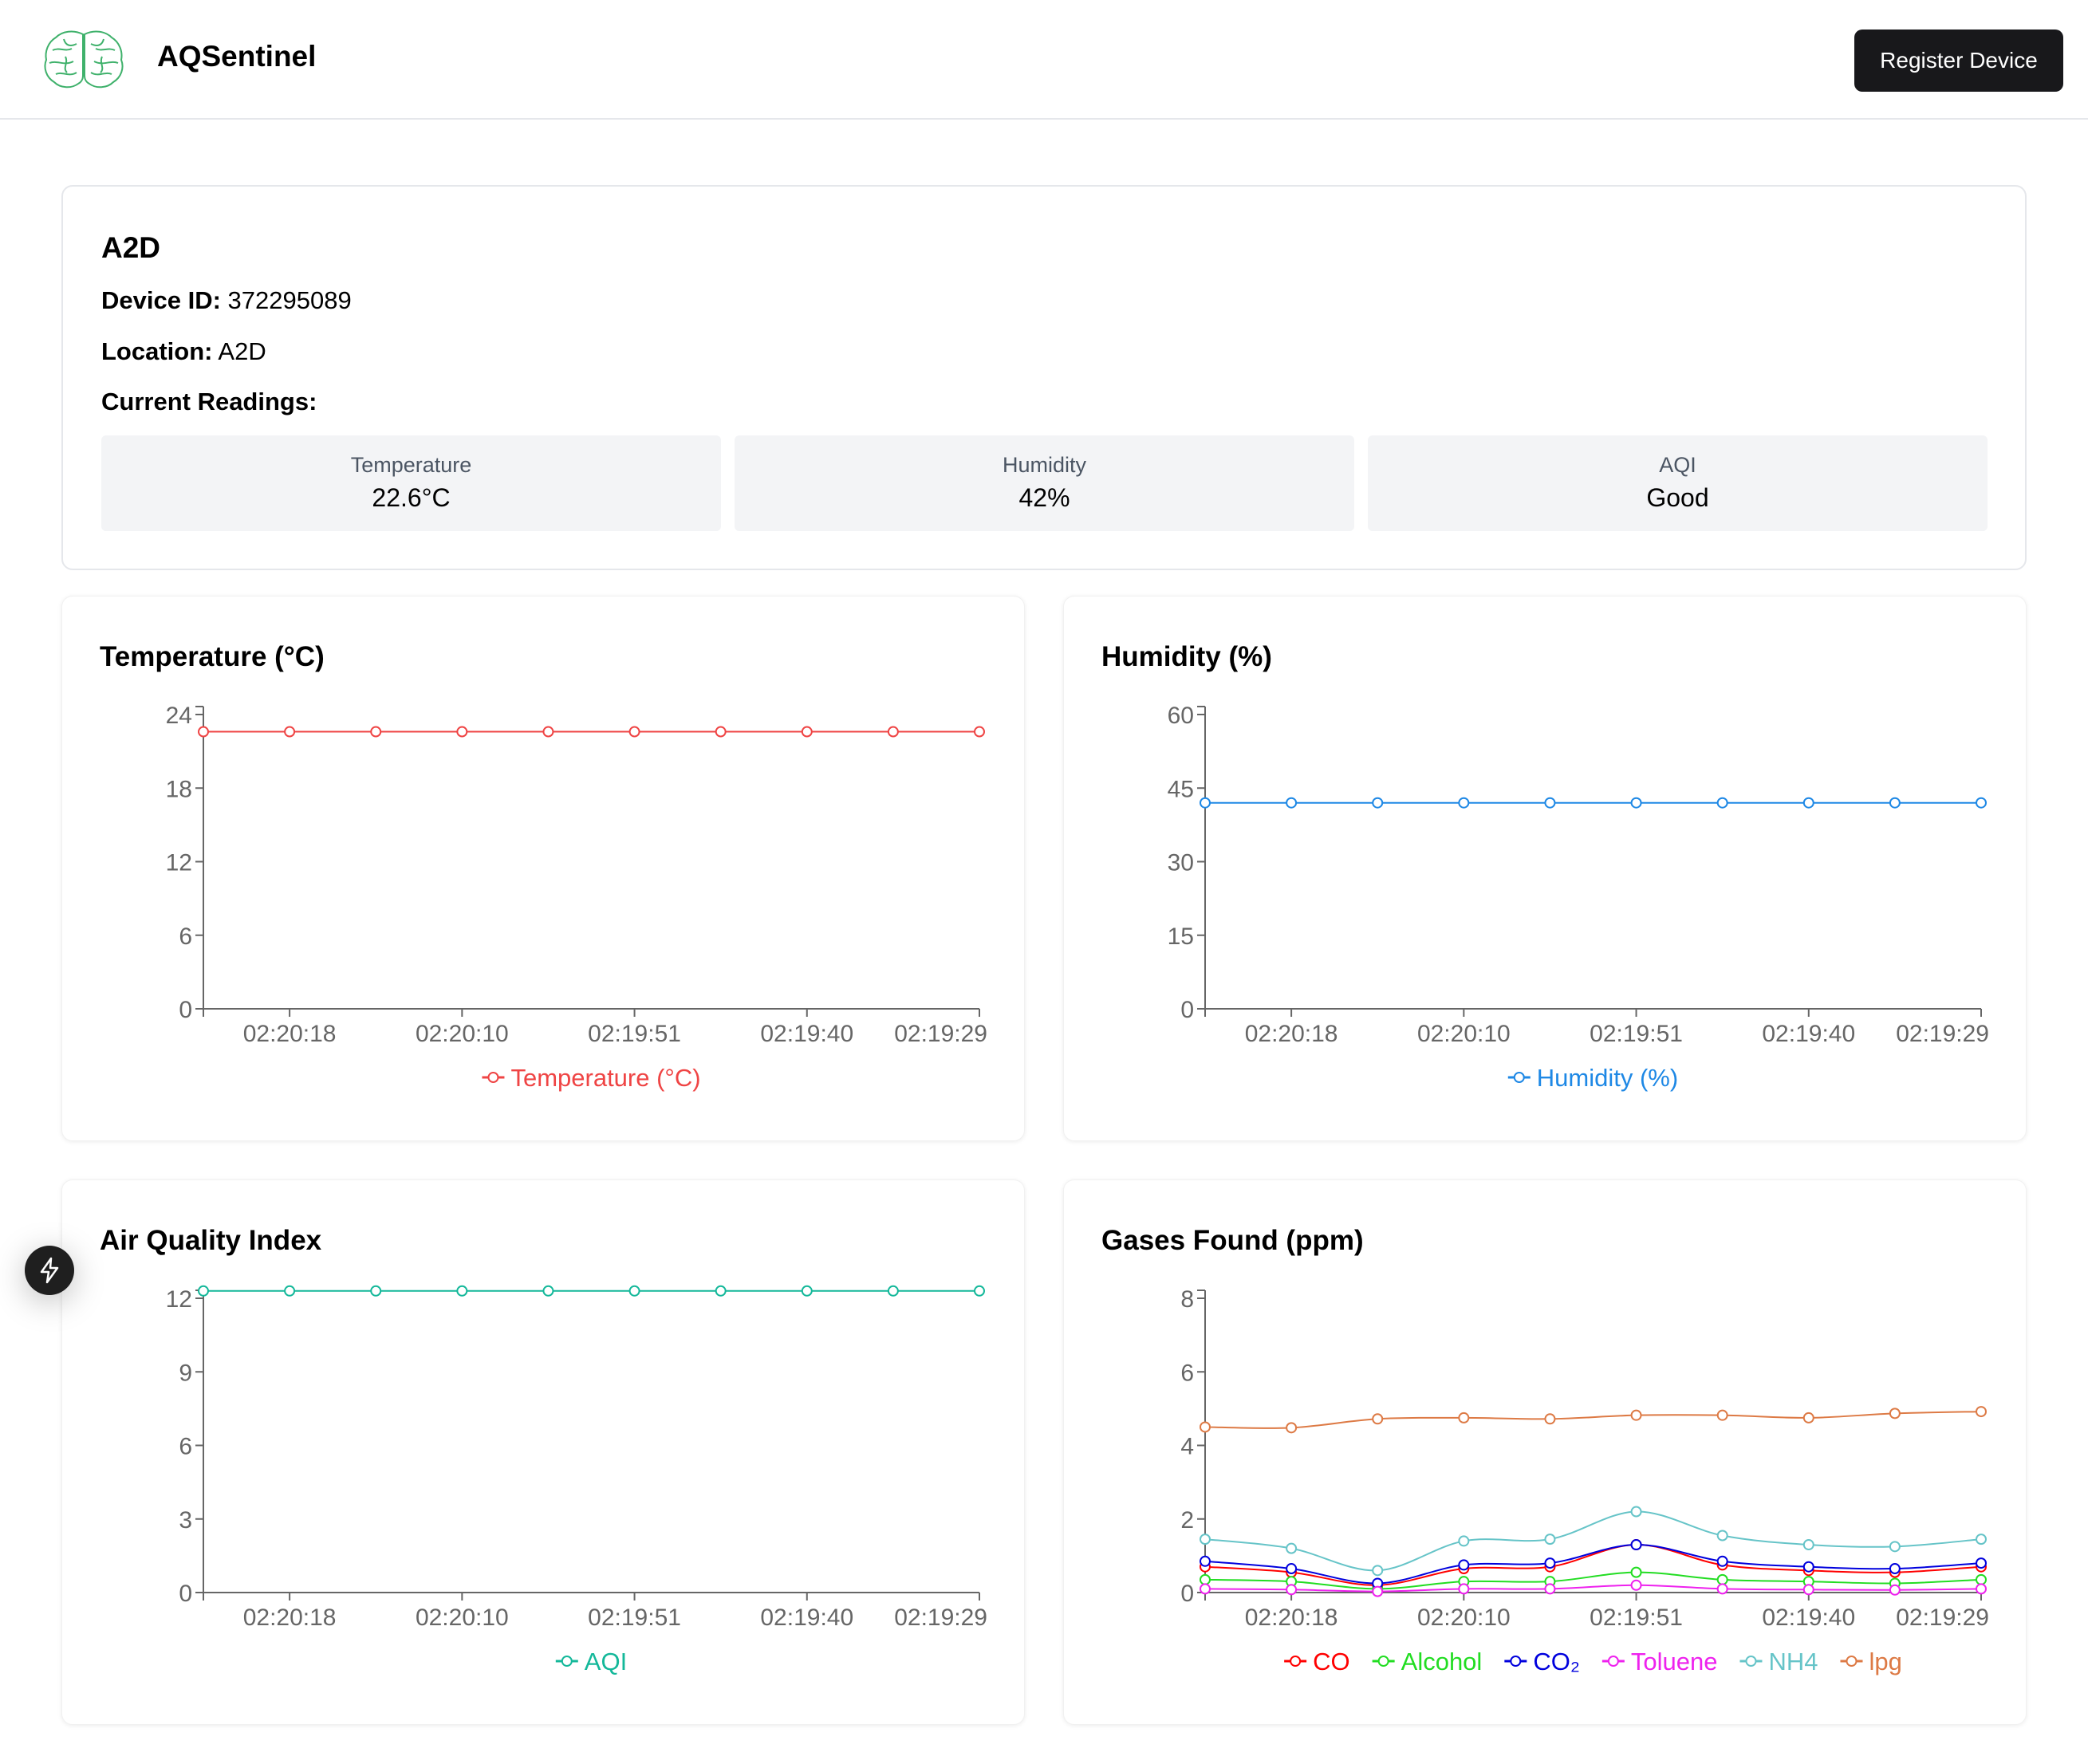  I want to click on x-tick-label: 02:19:40, so click(806, 1034).